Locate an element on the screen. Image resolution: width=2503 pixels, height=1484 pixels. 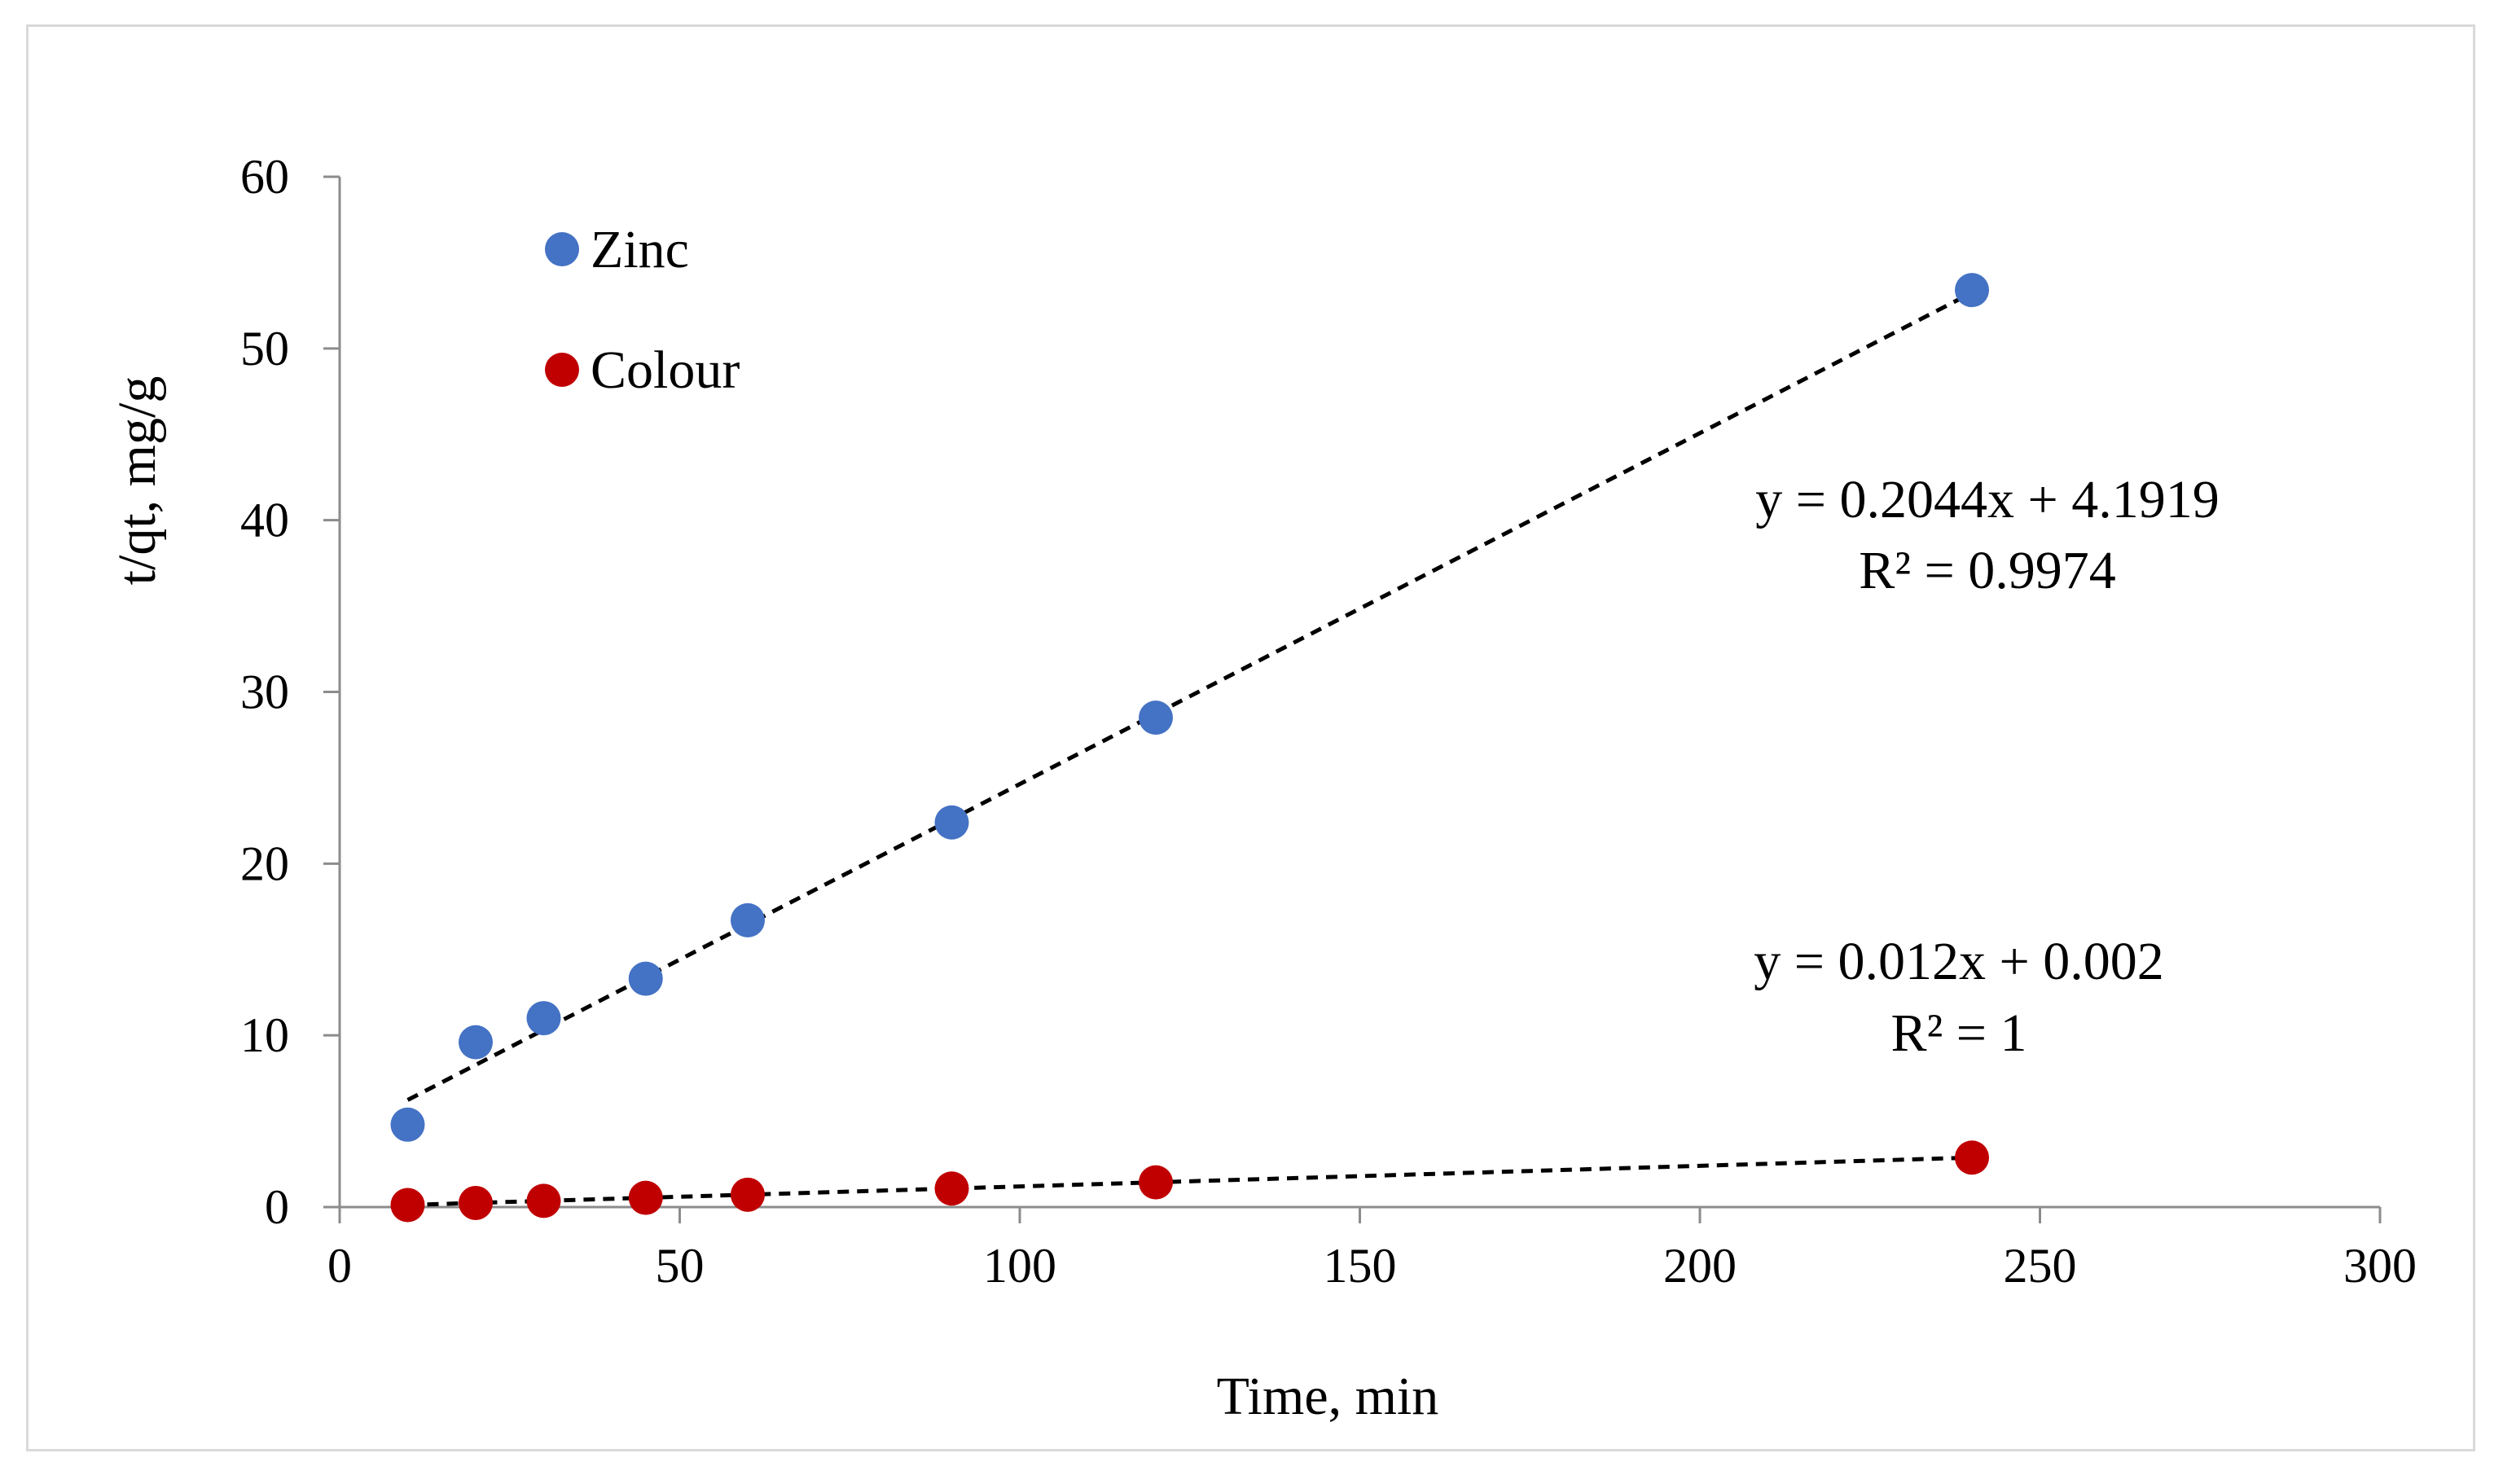
y-tick-label: 10 is located at coordinates (265, 1035).